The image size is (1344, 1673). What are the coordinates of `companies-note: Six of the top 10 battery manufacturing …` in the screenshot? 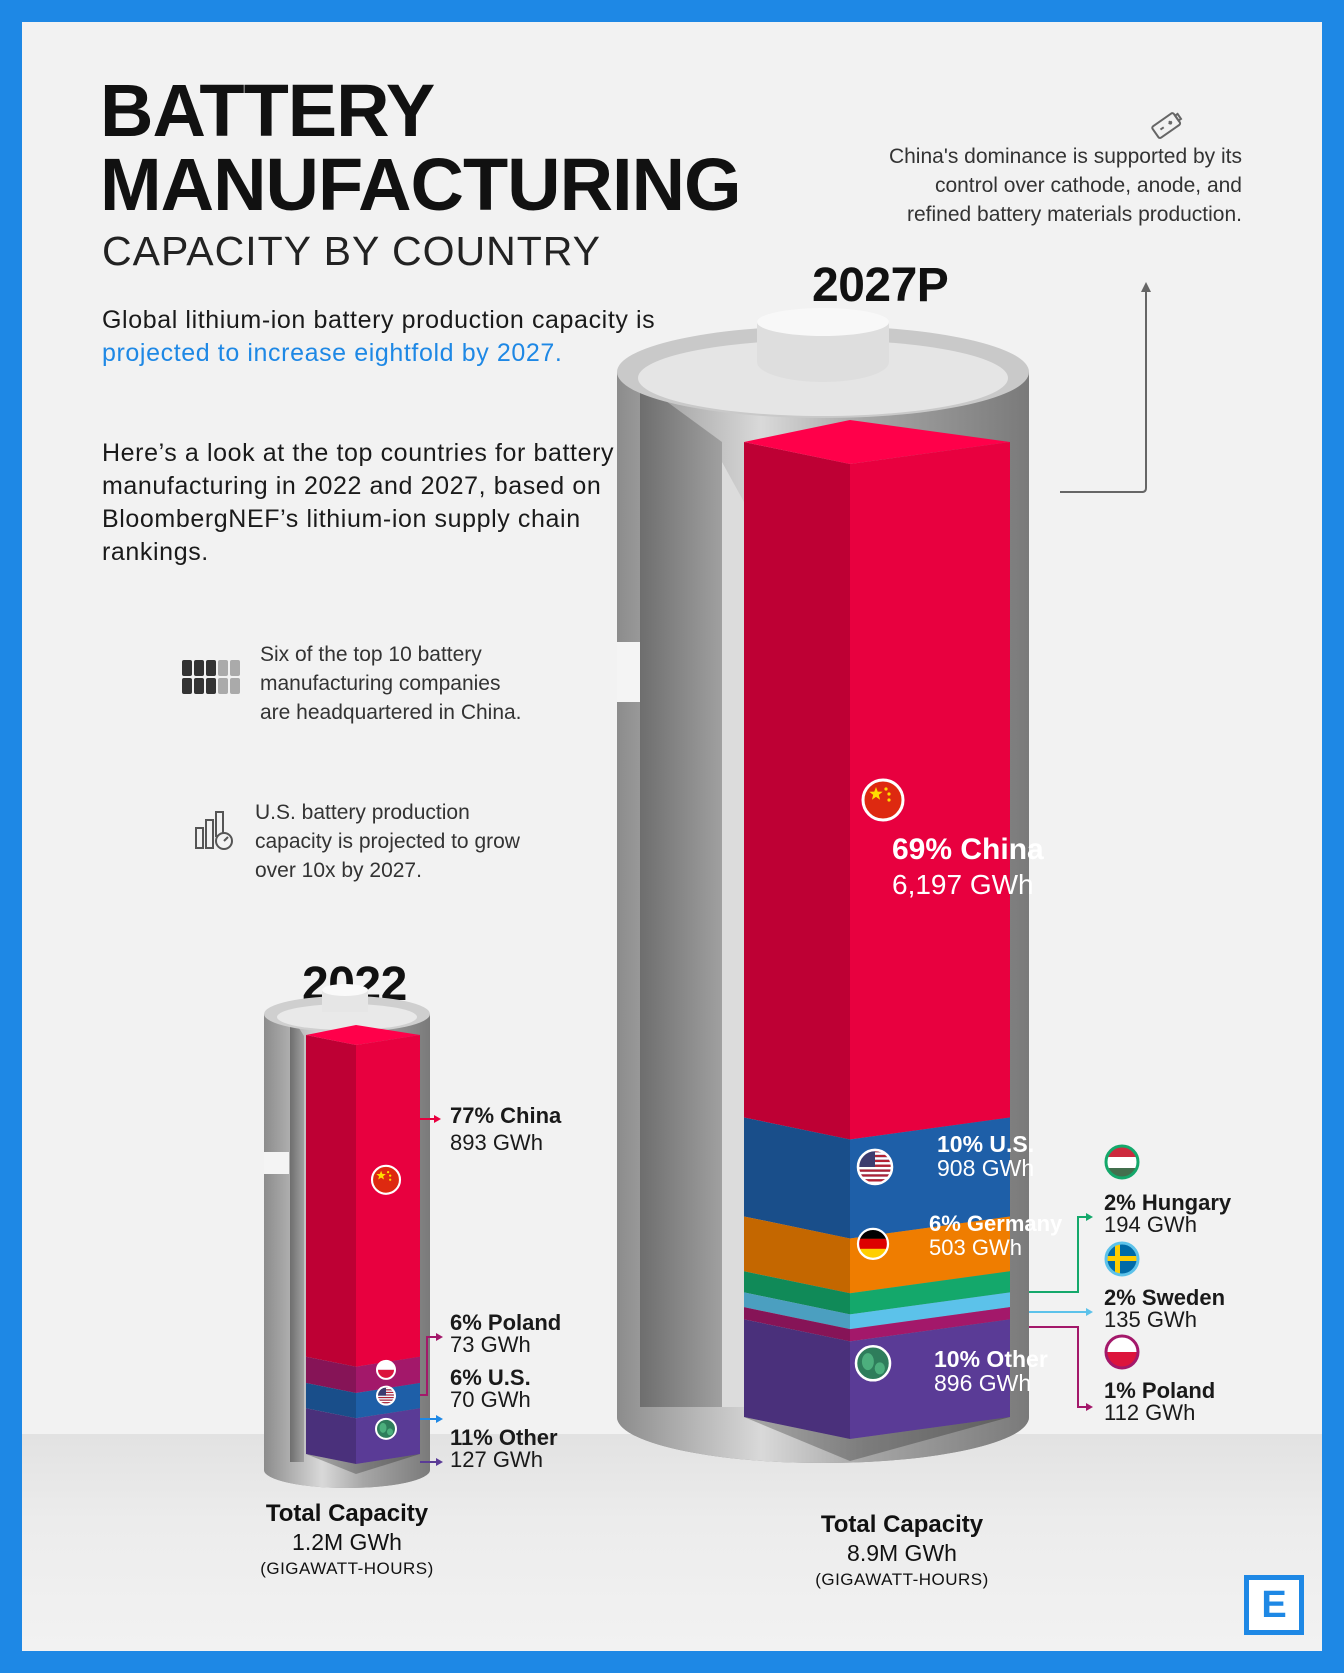 It's located at (391, 683).